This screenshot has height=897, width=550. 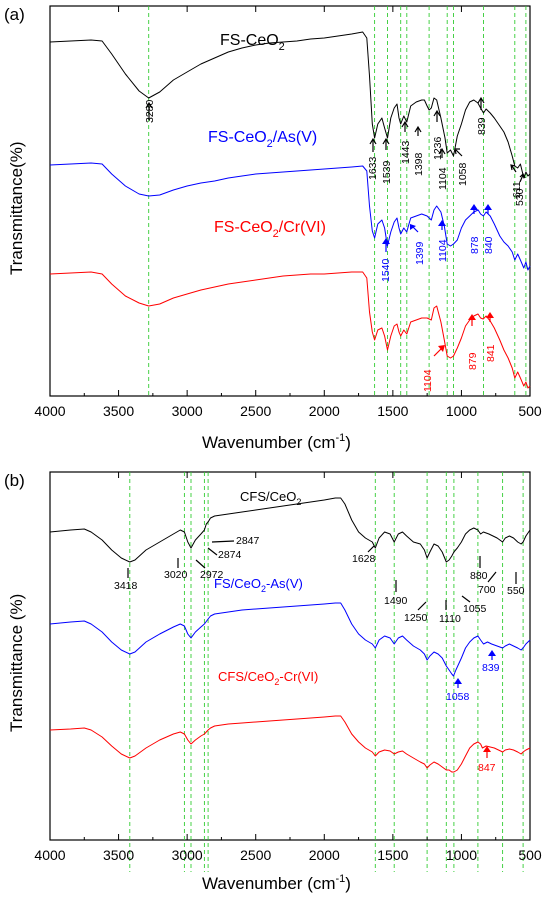 What do you see at coordinates (419, 164) in the screenshot?
I see `peak-label: 1398` at bounding box center [419, 164].